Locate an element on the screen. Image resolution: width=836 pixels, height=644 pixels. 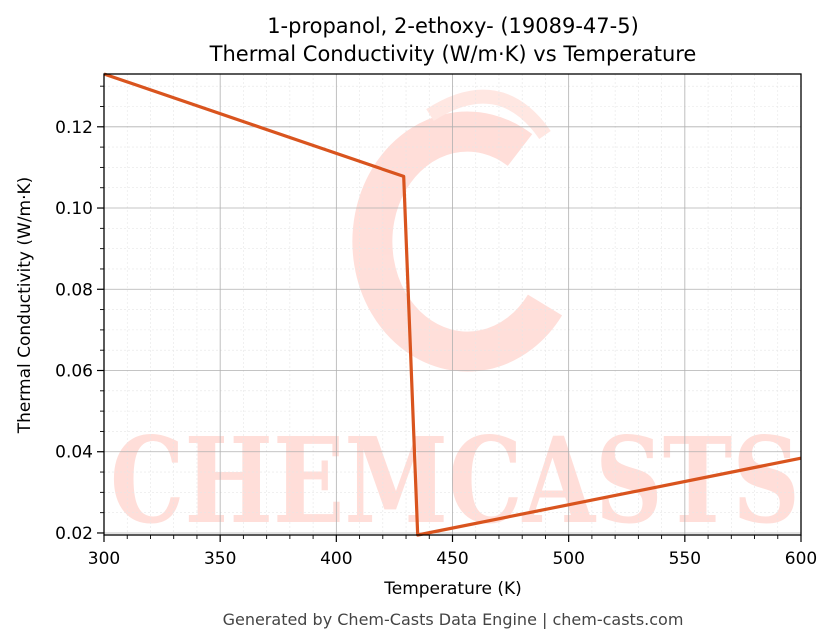
x-tick-label: 400 is located at coordinates (336, 559).